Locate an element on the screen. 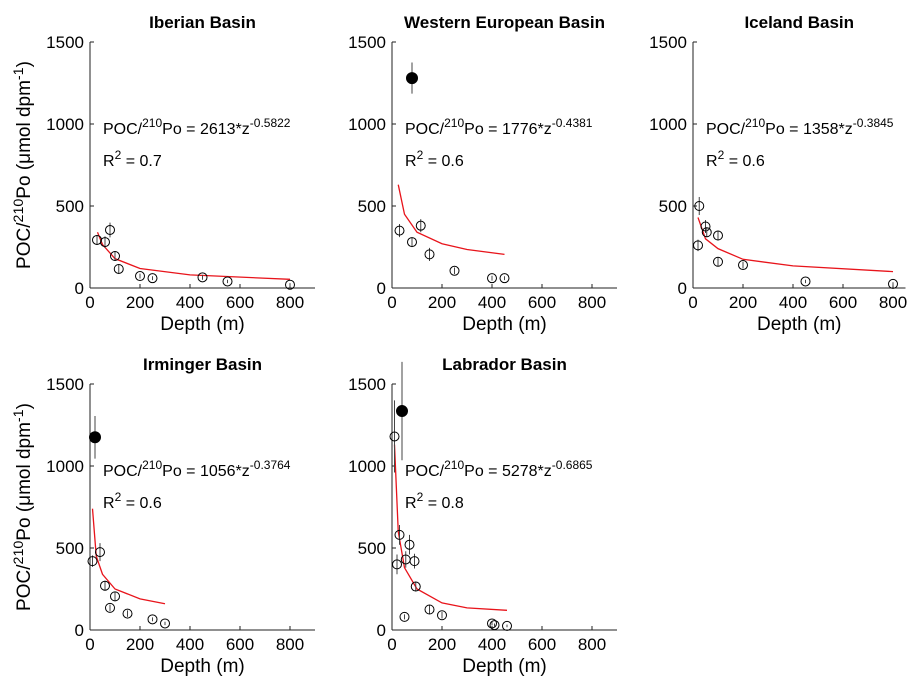  fit-equation: POC/210Po = 1056*z-0.3764 is located at coordinates (197, 469).